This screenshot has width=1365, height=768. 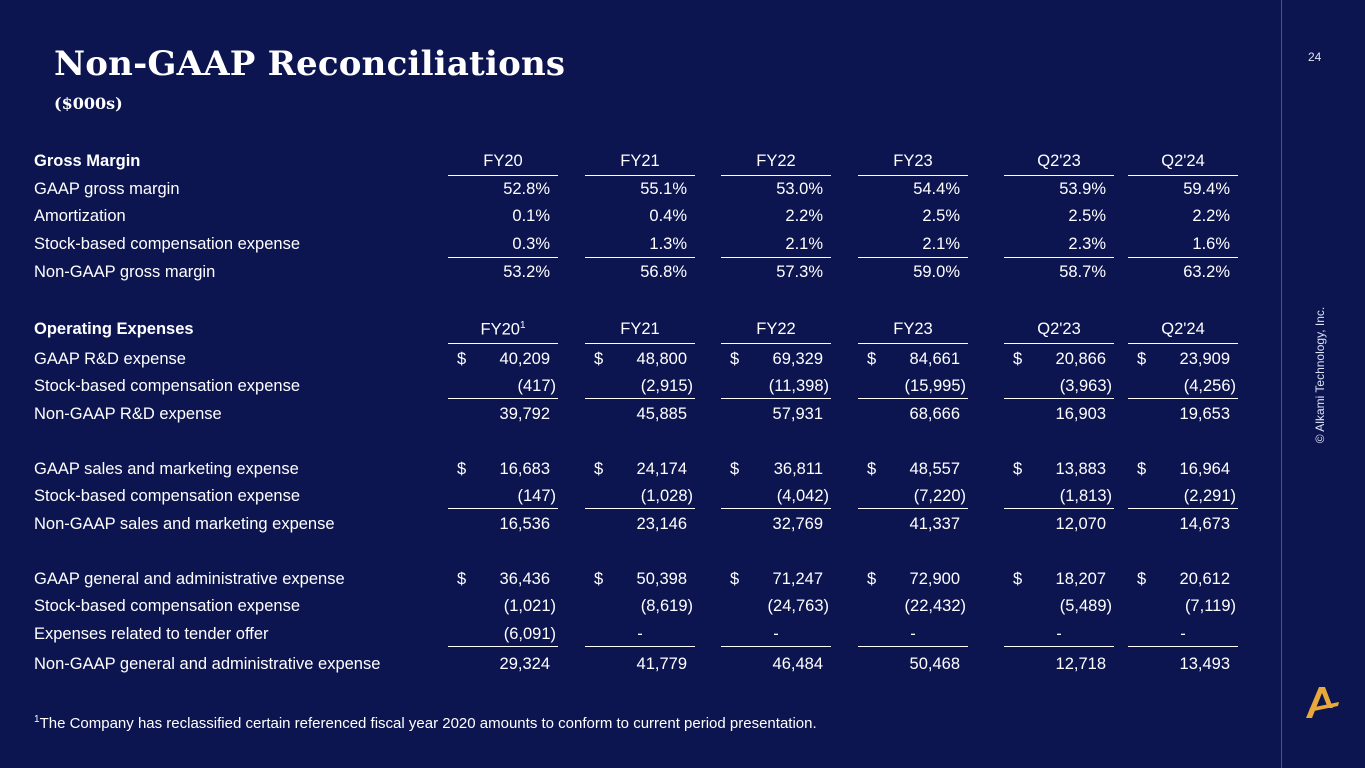 What do you see at coordinates (503, 161) in the screenshot?
I see `column-header: FY20` at bounding box center [503, 161].